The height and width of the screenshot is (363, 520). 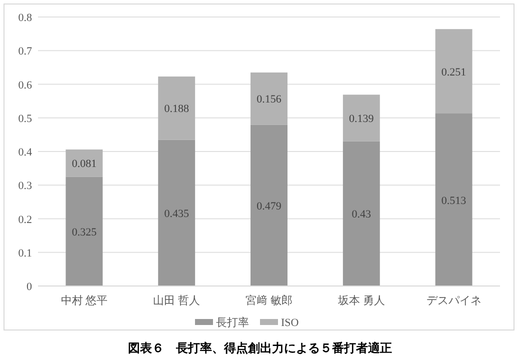 I want to click on data-label: 0.081, so click(x=84, y=164).